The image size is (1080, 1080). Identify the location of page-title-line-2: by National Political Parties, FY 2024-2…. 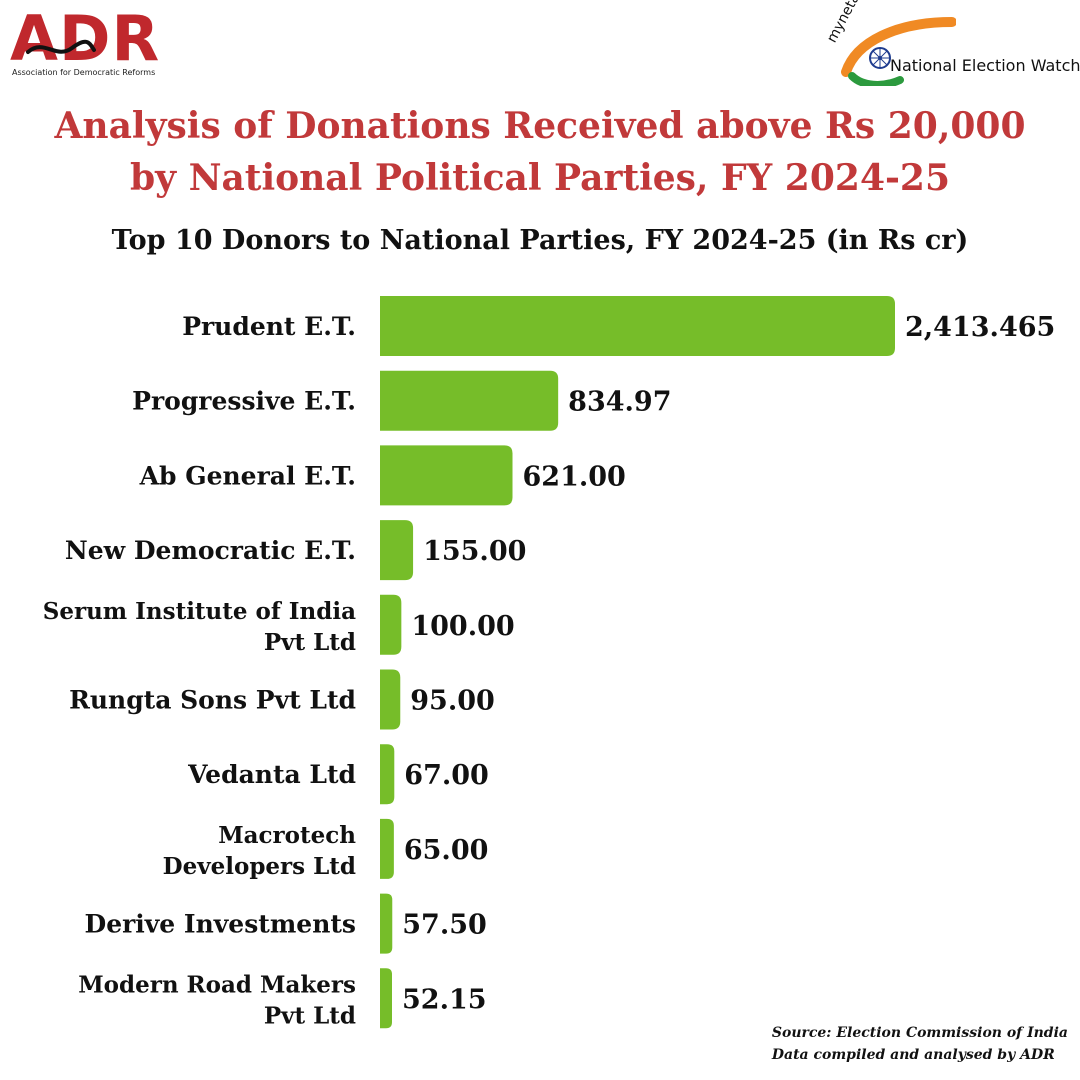
(540, 178).